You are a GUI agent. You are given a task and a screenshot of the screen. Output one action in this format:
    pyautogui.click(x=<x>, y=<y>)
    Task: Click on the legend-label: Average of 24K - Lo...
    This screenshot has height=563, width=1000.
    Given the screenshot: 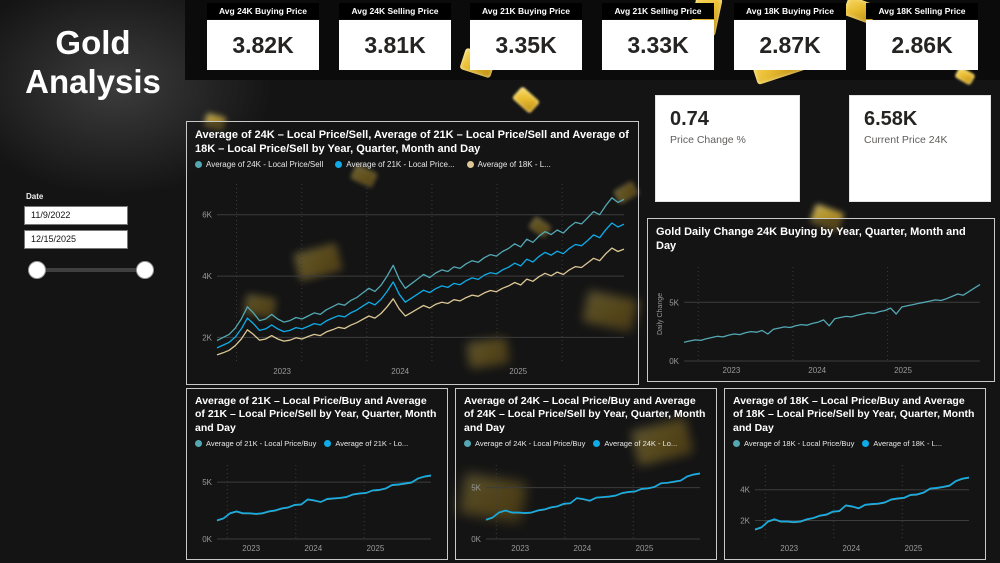 What is the action you would take?
    pyautogui.click(x=641, y=444)
    